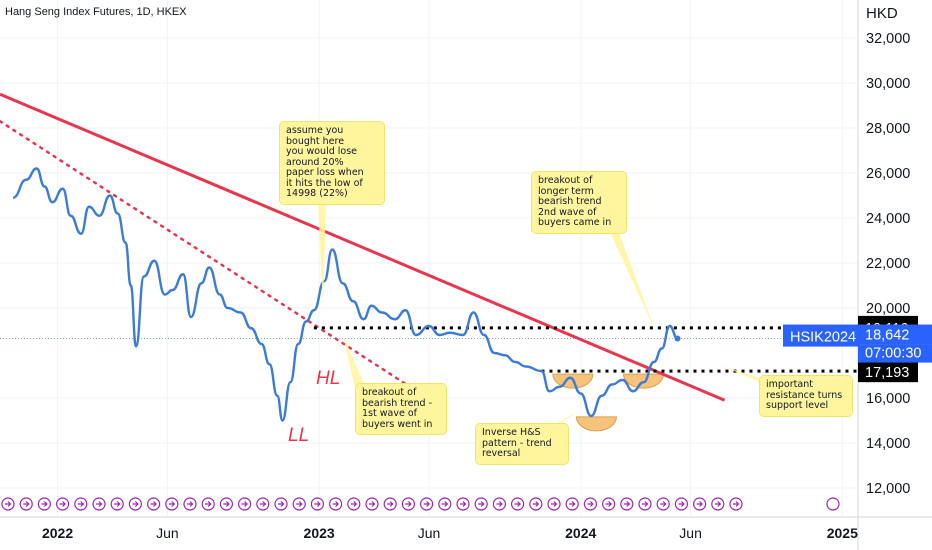  I want to click on price-tick-label: 20,000, so click(888, 309).